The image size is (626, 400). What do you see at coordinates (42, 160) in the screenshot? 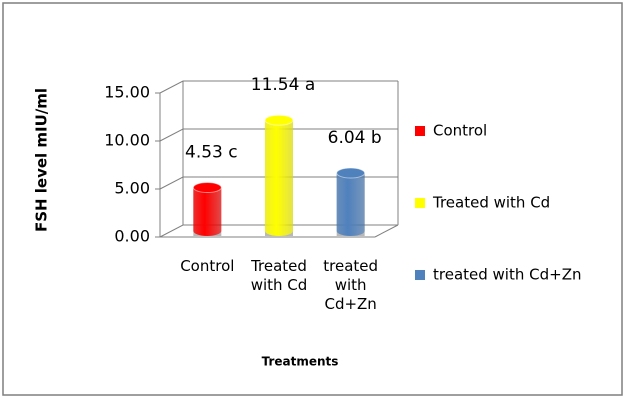
I see `y-axis-title: FSH level mIU/ml` at bounding box center [42, 160].